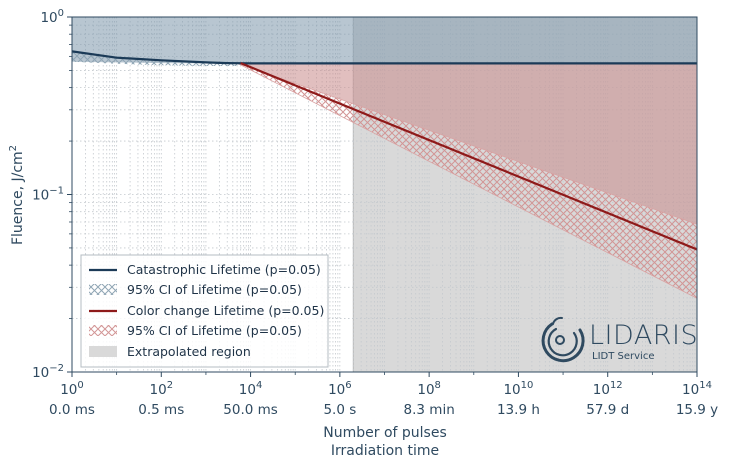  I want to click on logo-wordmark: LIDARIS, so click(643, 335).